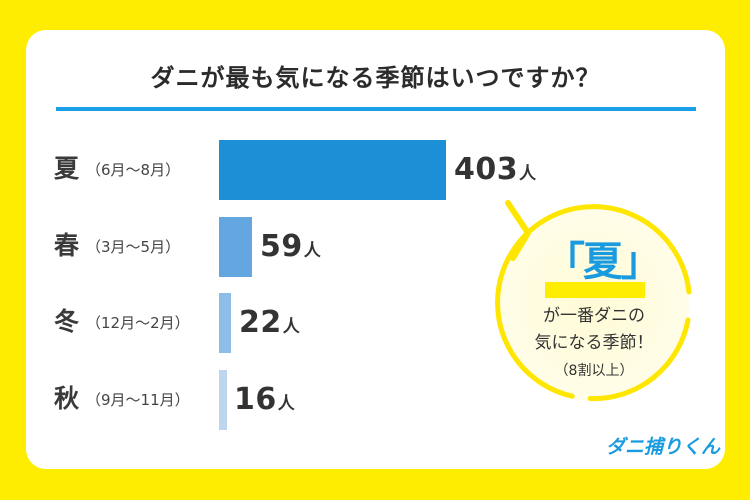 This screenshot has width=750, height=500. What do you see at coordinates (593, 301) in the screenshot?
I see `callout-bubble` at bounding box center [593, 301].